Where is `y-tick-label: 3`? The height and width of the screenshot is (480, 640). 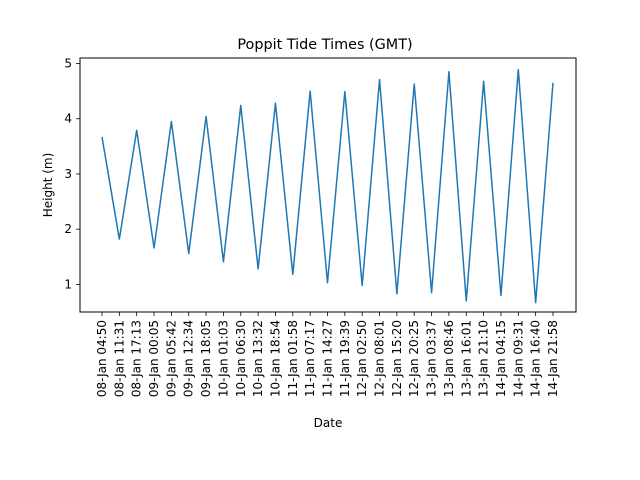
y-tick-label: 3 is located at coordinates (68, 174).